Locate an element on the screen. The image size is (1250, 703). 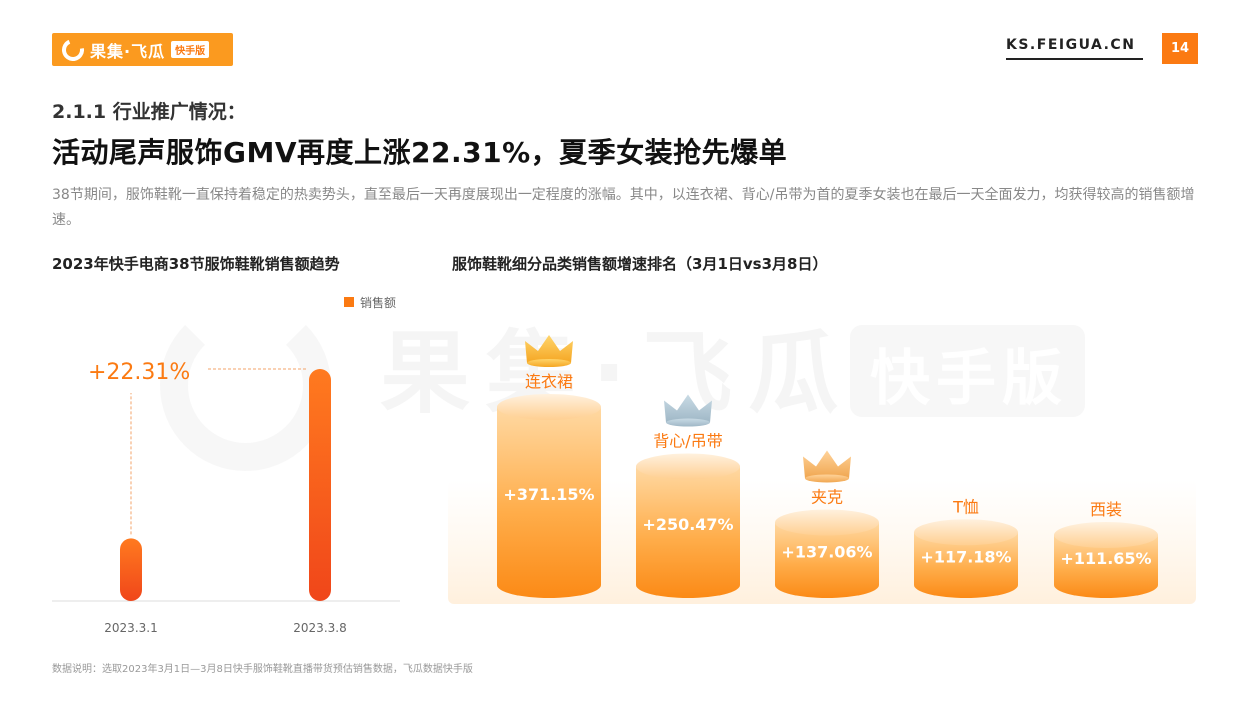
growth-label: +137.06% is located at coordinates (826, 552).